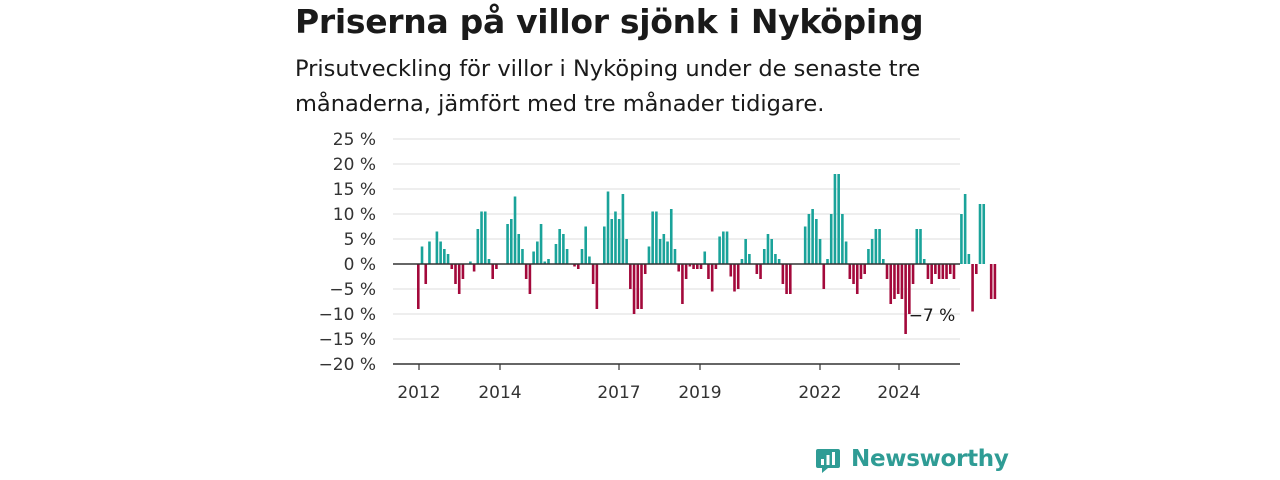 The height and width of the screenshot is (480, 1280). What do you see at coordinates (354, 165) in the screenshot?
I see `y-tick-label: 20 %` at bounding box center [354, 165].